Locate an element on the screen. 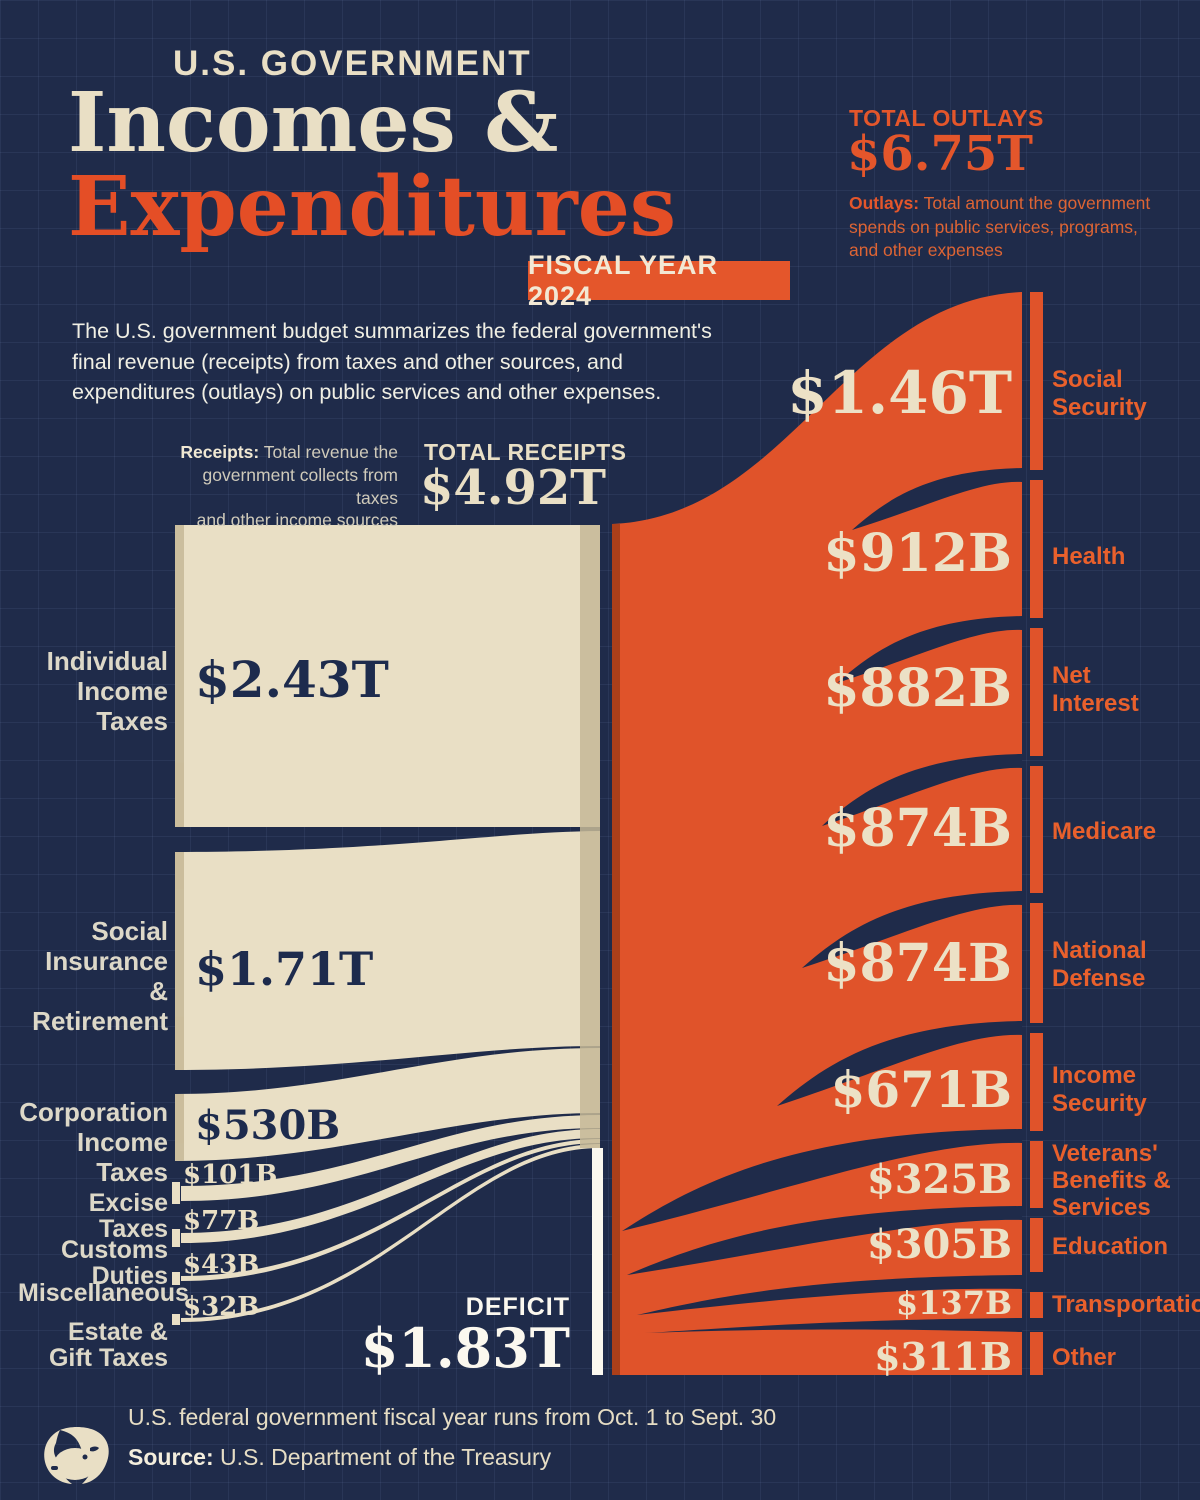 Image resolution: width=1200 pixels, height=1500 pixels. outlay-label-medicare: Medicare is located at coordinates (1104, 831).